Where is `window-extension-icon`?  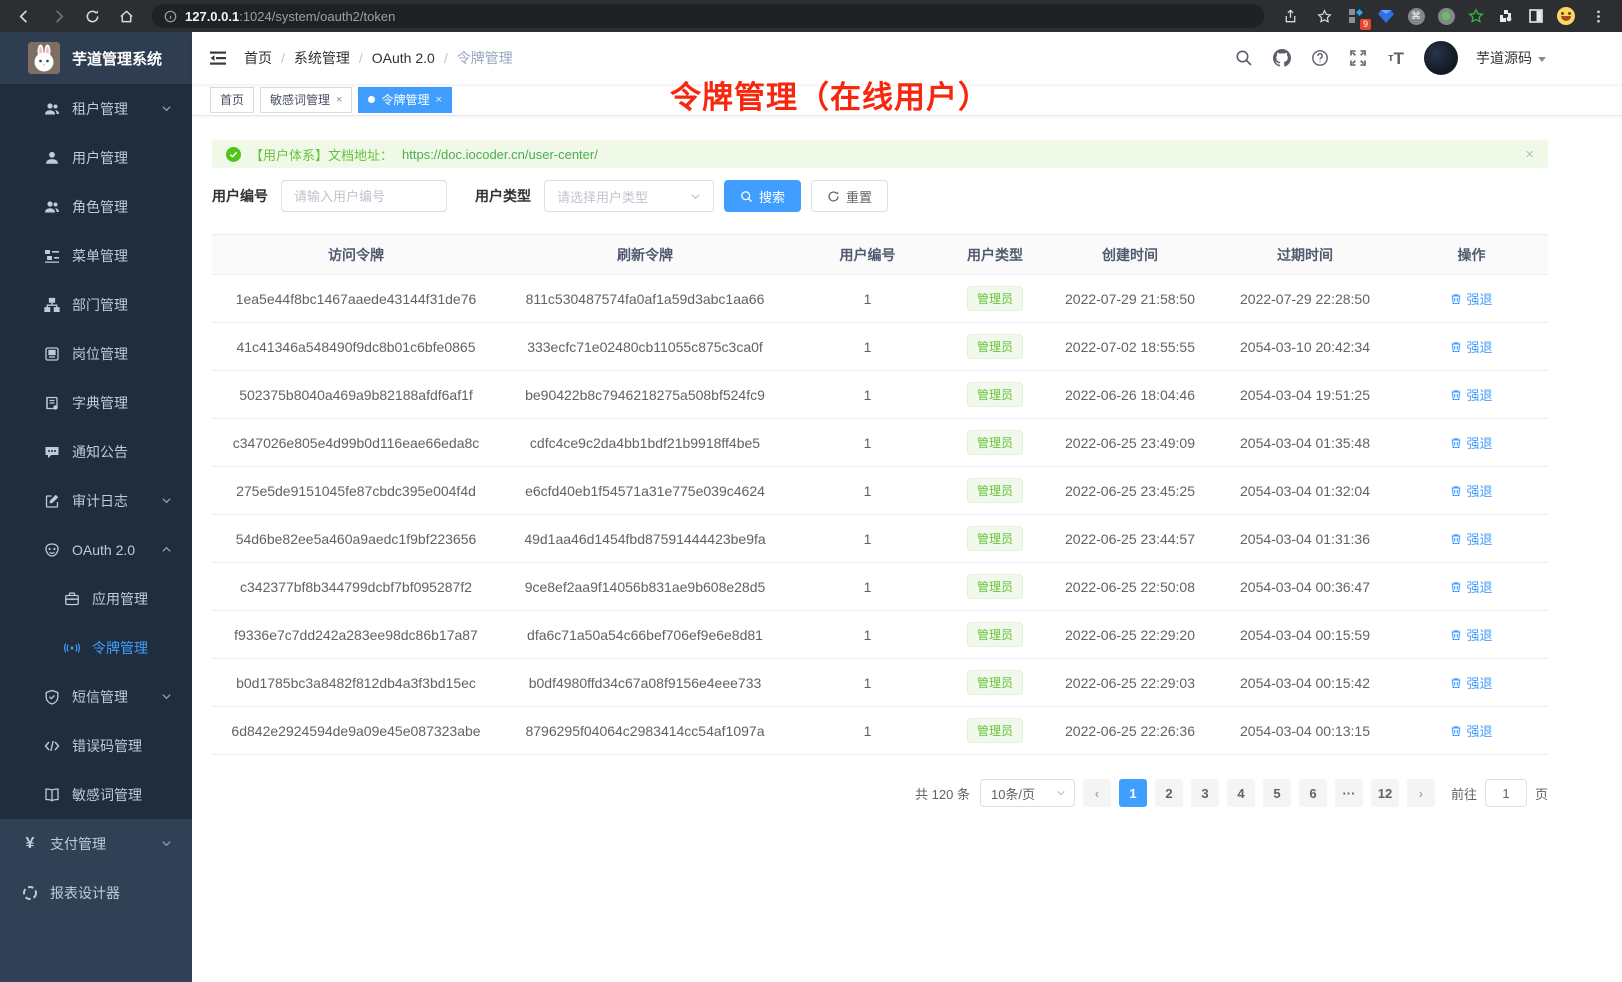 window-extension-icon is located at coordinates (1536, 16).